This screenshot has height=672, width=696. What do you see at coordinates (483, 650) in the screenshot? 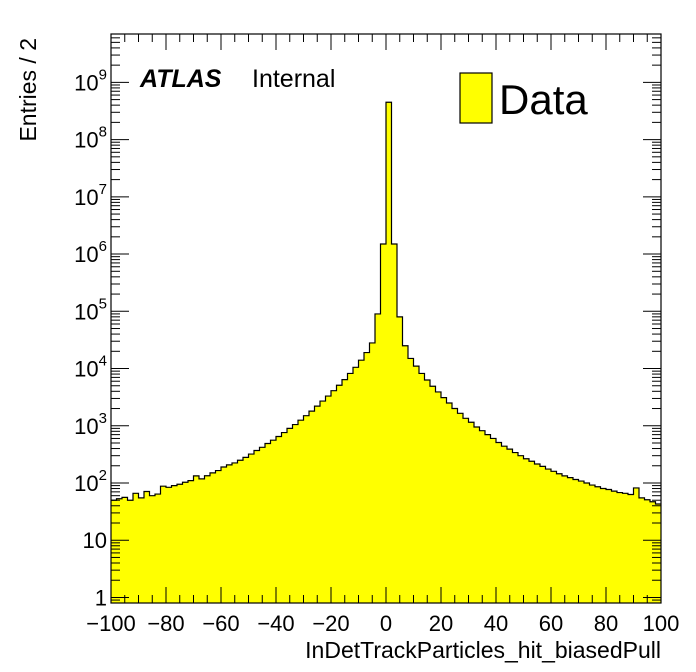
I see `x-axis-title: InDetTrackParticles_hit_biasedPull` at bounding box center [483, 650].